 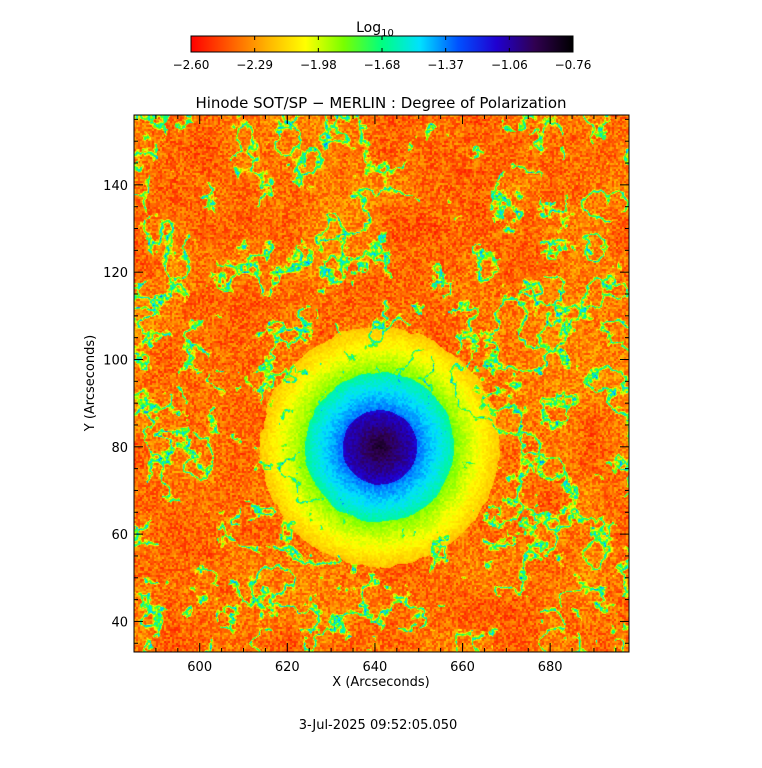 I want to click on y-tick-label: 120, so click(x=115, y=273).